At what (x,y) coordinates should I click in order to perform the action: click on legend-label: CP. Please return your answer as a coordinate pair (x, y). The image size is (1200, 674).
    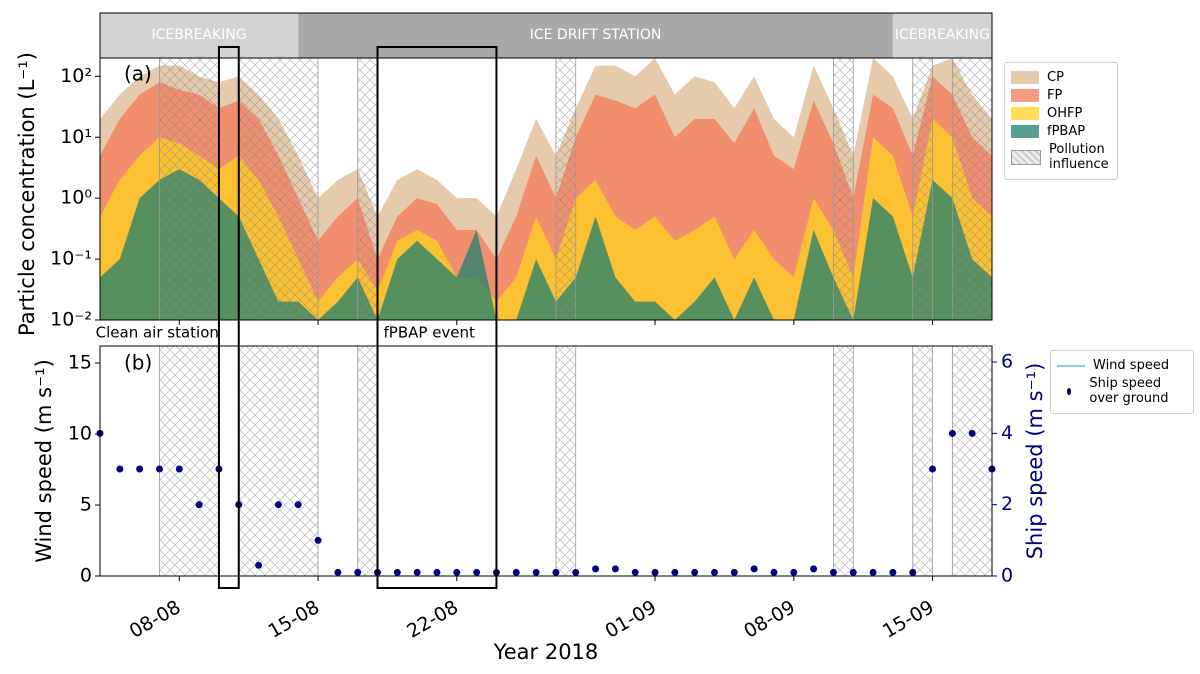
    Looking at the image, I should click on (1055, 77).